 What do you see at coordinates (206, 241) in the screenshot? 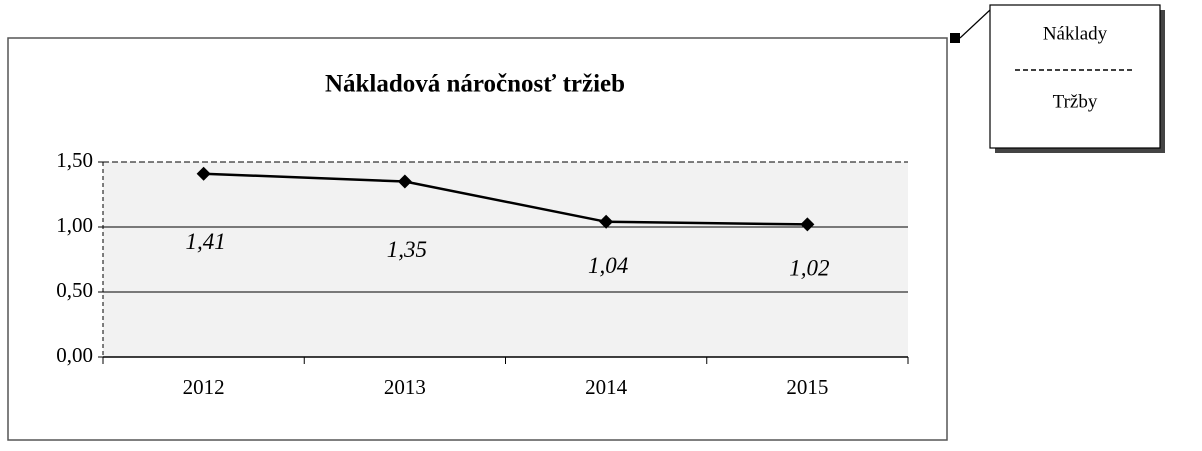
I see `data-label: 1,41` at bounding box center [206, 241].